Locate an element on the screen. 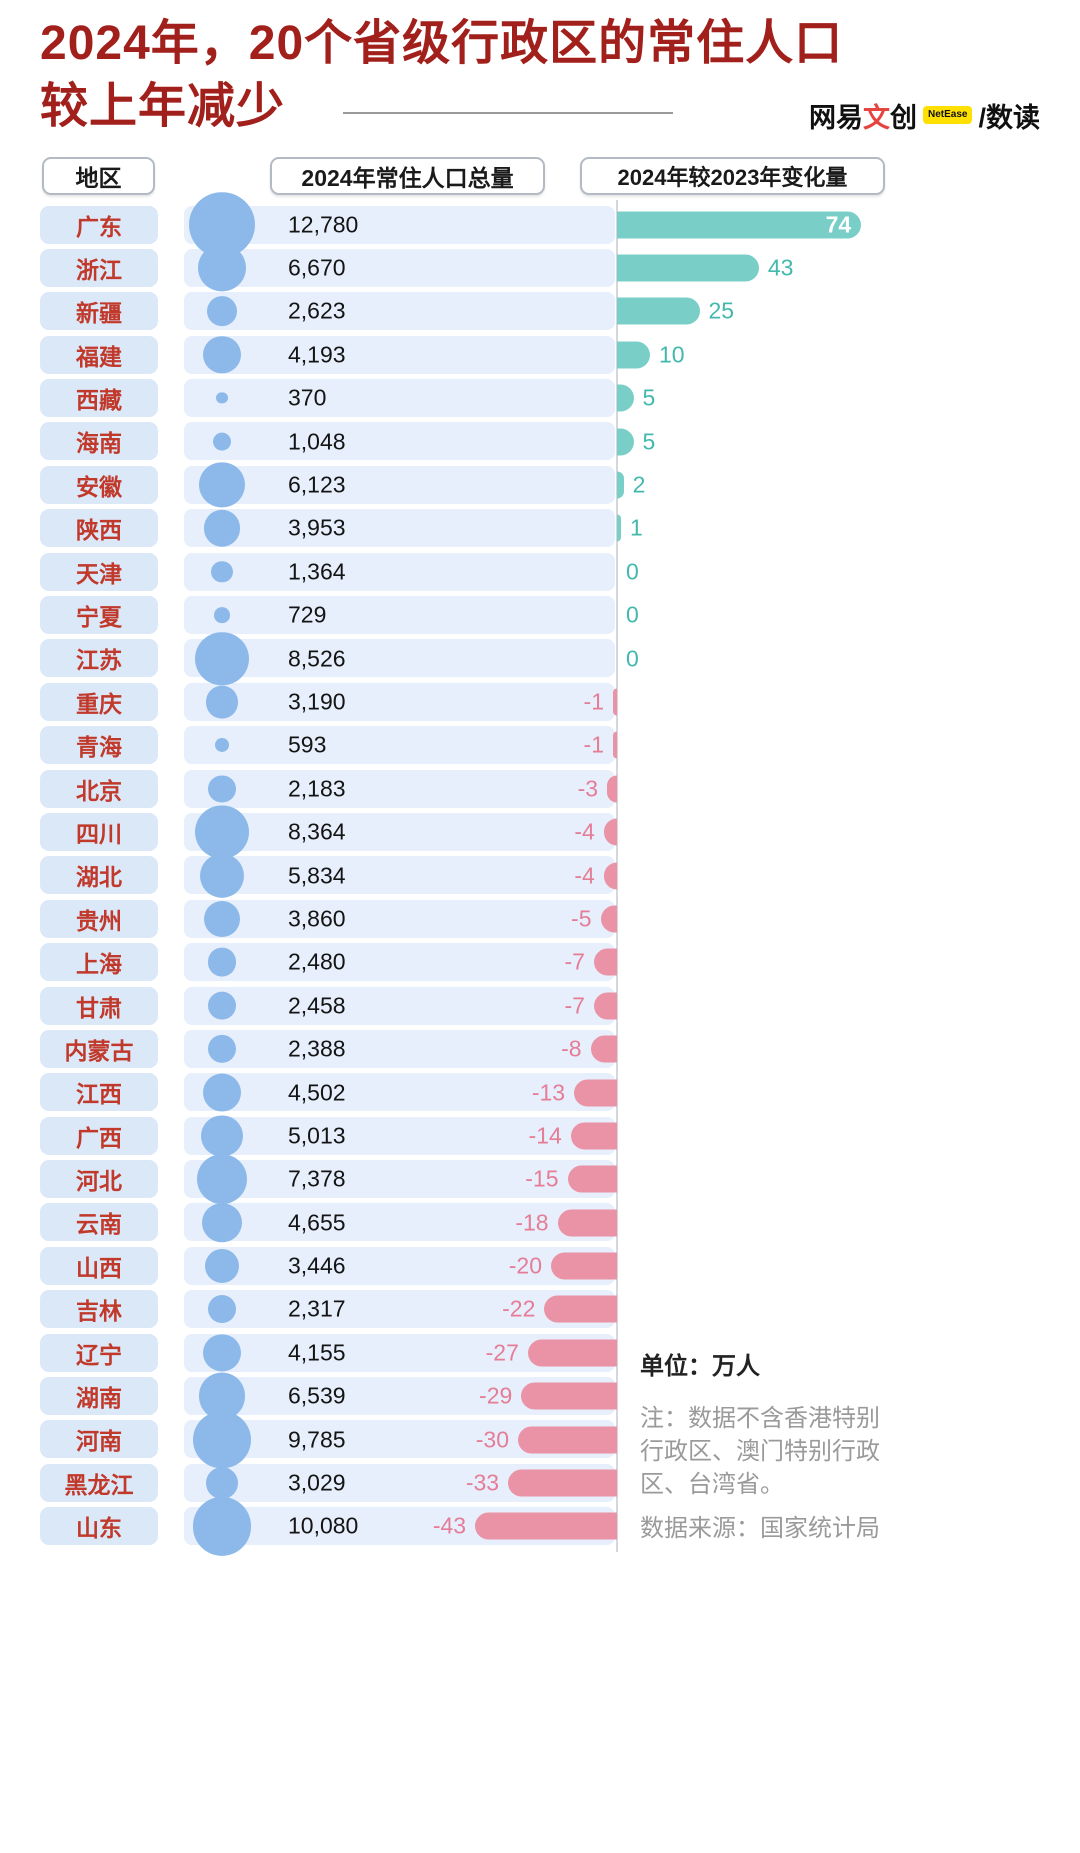  table-row: 北京 2,183 -3 is located at coordinates (540, 788).